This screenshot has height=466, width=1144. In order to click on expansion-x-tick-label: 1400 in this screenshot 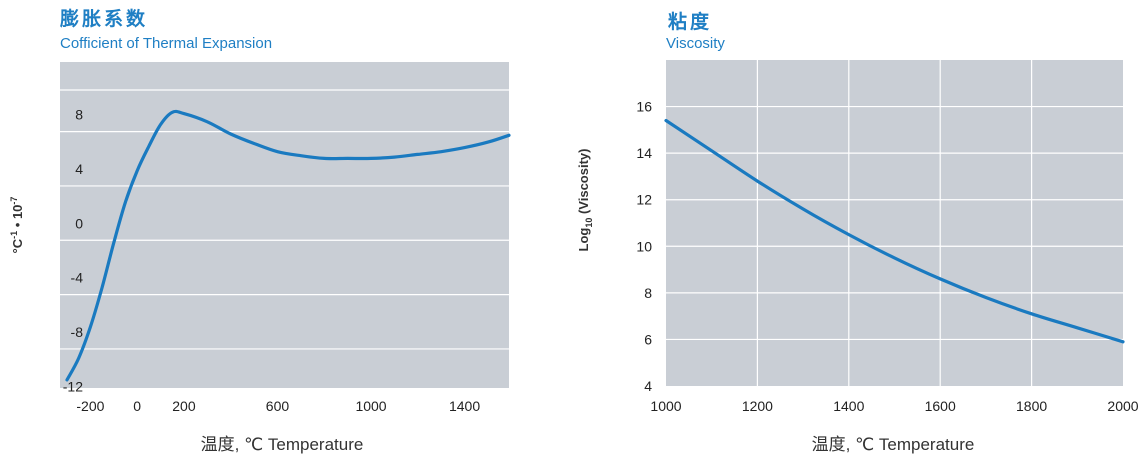, I will do `click(464, 406)`.